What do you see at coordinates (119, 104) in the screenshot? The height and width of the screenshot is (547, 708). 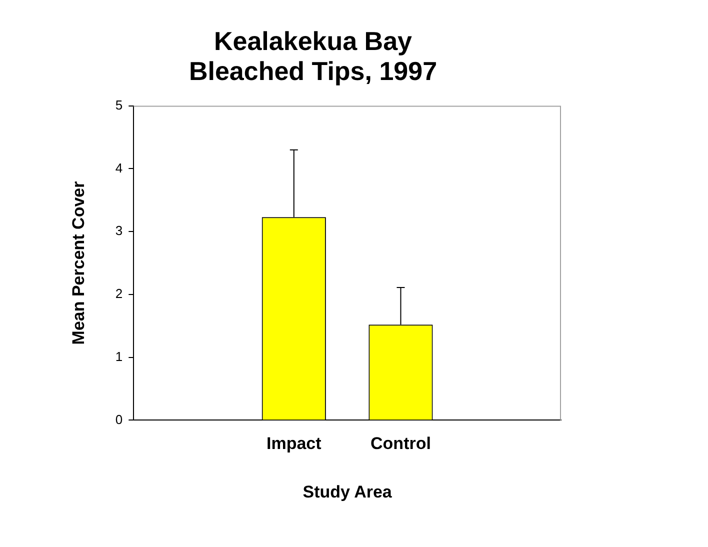 I see `y-tick-label: 5` at bounding box center [119, 104].